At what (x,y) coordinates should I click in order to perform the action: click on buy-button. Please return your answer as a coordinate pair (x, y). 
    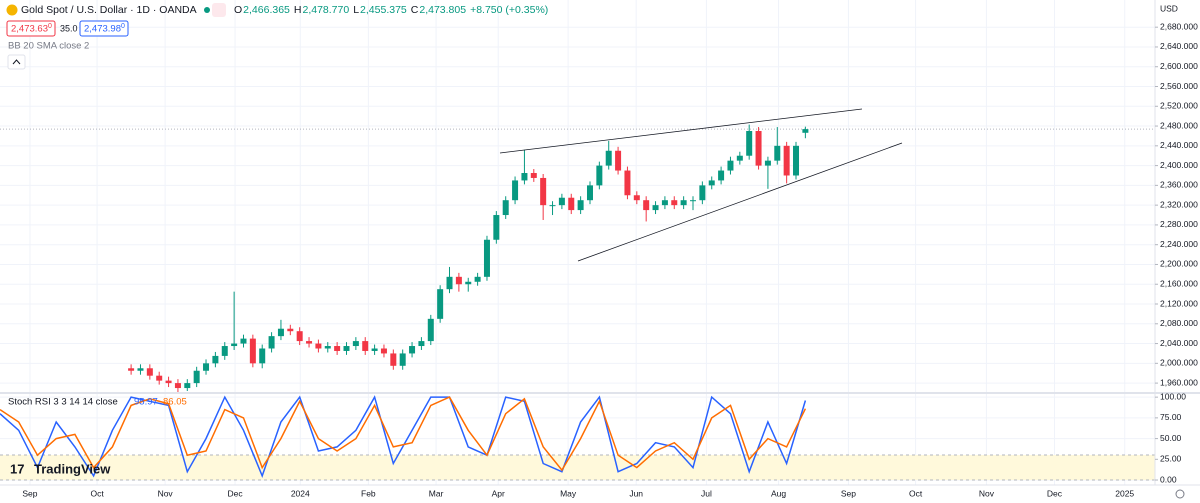
    Looking at the image, I should click on (104, 28).